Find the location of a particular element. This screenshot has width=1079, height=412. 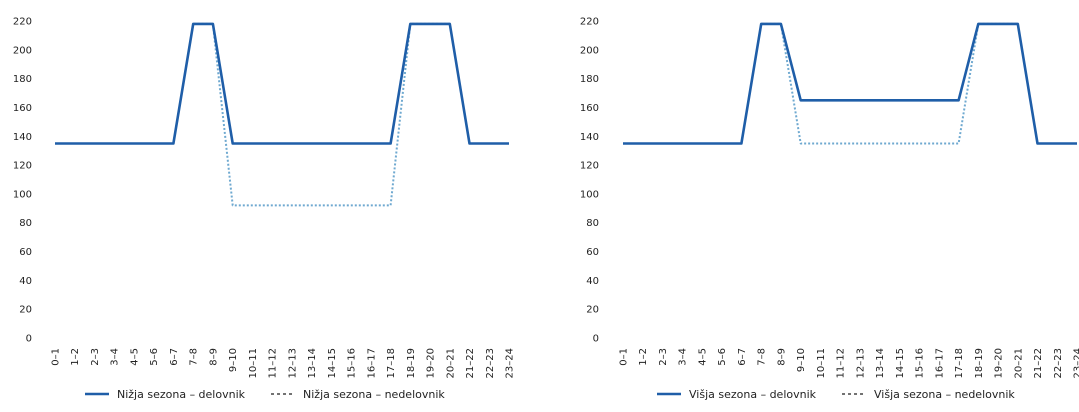

legend-label: Višja sezona – delovnik is located at coordinates (753, 394).